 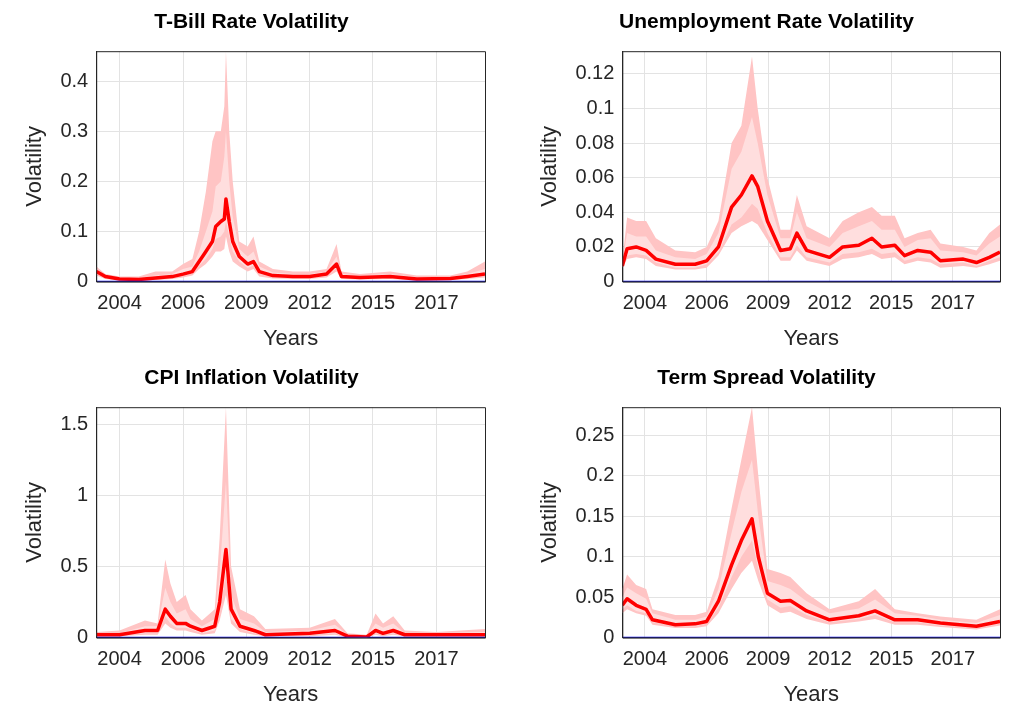 What do you see at coordinates (595, 72) in the screenshot?
I see `y-tick-label: 0.12` at bounding box center [595, 72].